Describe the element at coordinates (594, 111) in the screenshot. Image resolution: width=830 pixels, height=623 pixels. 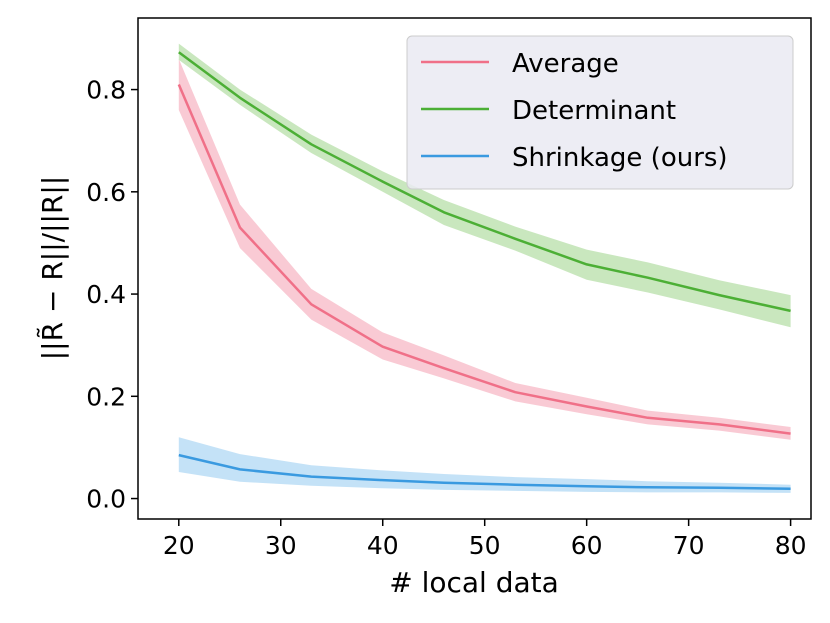
I see `determinant-legend-label: Determinant` at that location.